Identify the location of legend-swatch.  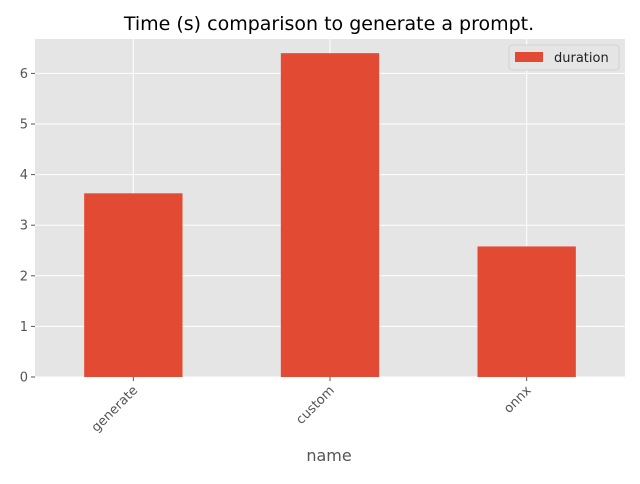
(529, 57).